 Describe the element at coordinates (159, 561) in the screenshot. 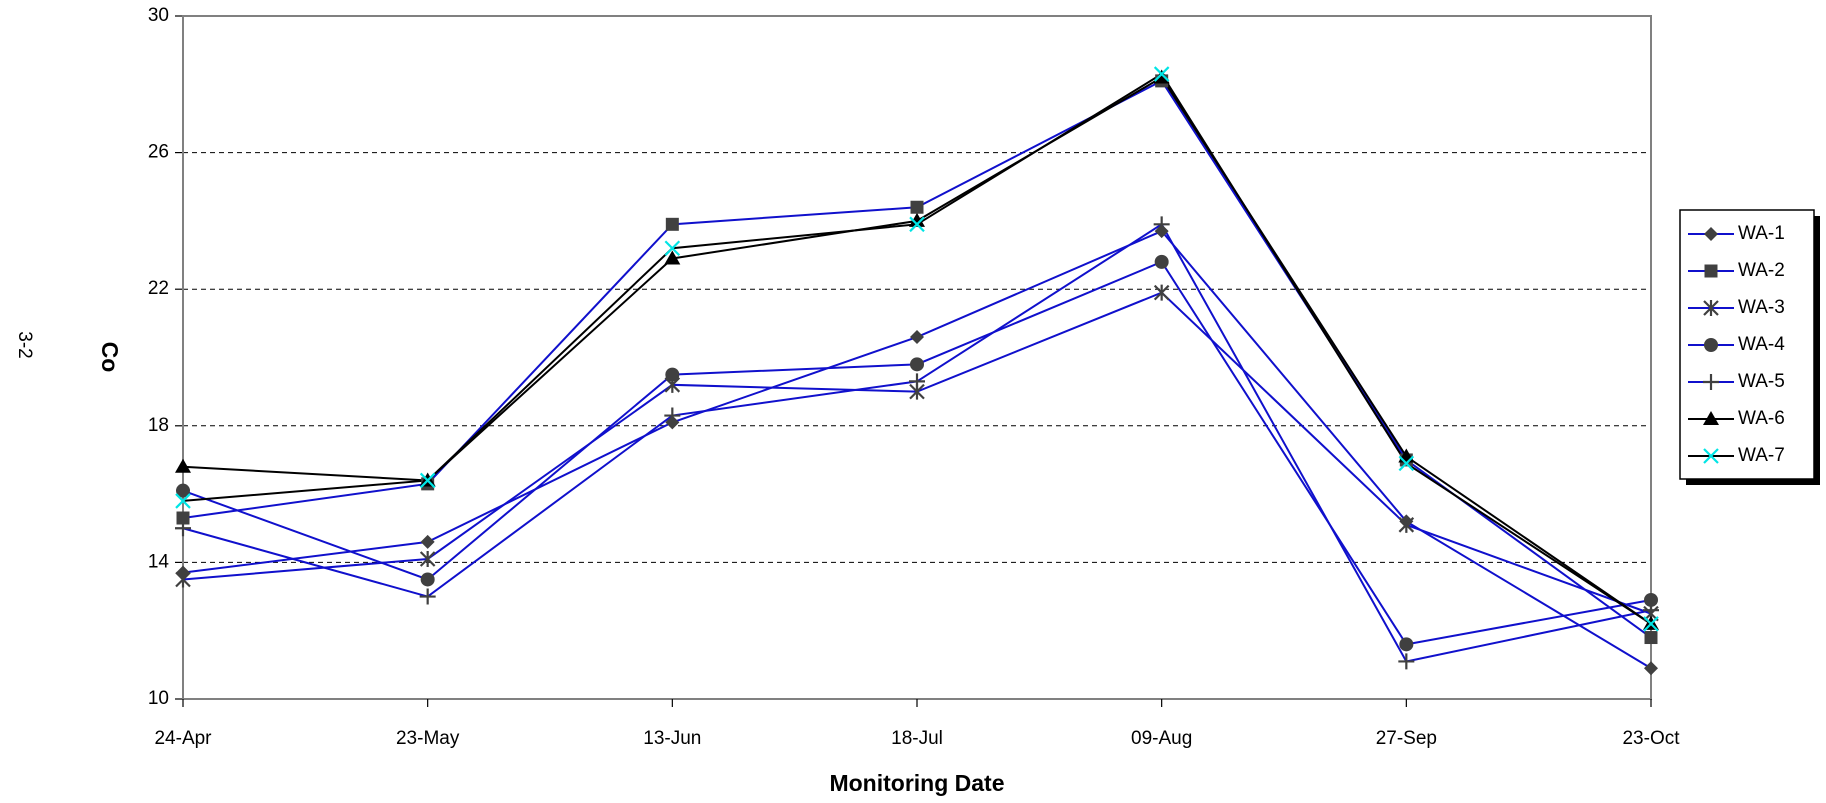

I see `y-tick-label: 14` at that location.